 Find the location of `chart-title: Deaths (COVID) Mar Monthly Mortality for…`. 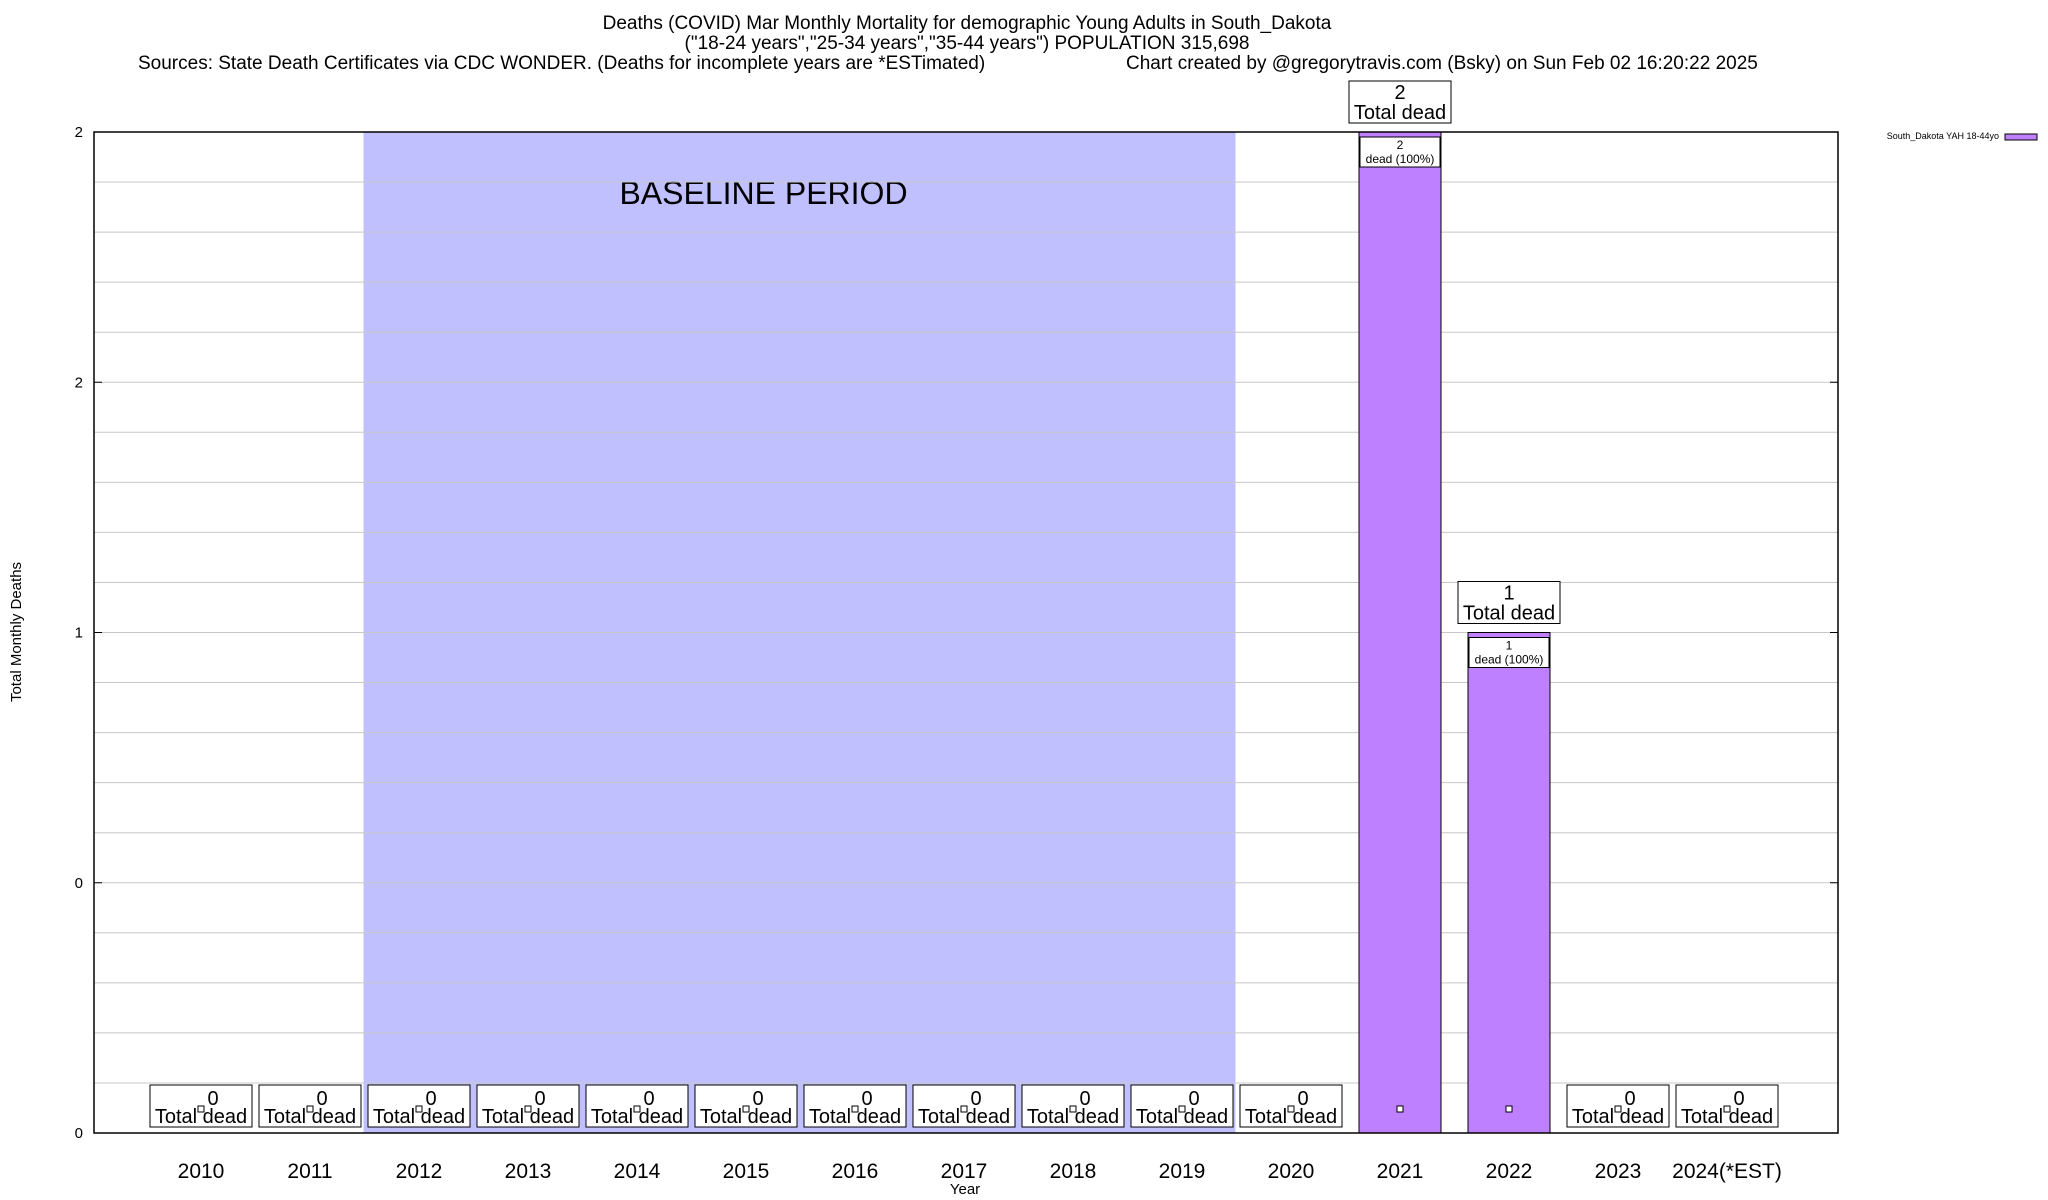

chart-title: Deaths (COVID) Mar Monthly Mortality for… is located at coordinates (967, 23).